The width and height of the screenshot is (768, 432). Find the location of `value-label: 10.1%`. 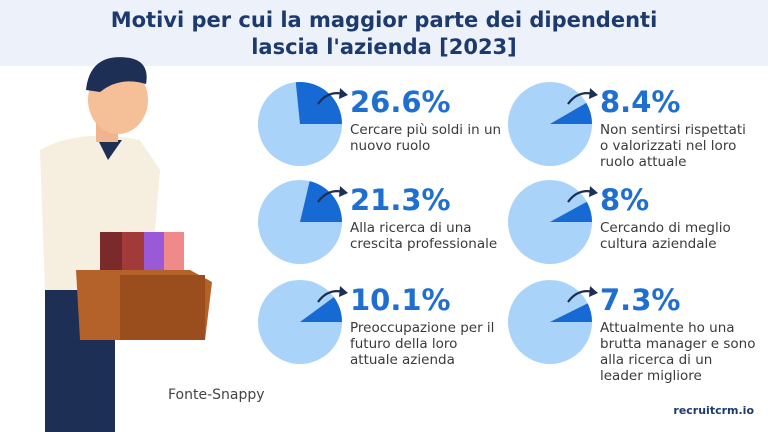

value-label: 10.1% is located at coordinates (400, 300).